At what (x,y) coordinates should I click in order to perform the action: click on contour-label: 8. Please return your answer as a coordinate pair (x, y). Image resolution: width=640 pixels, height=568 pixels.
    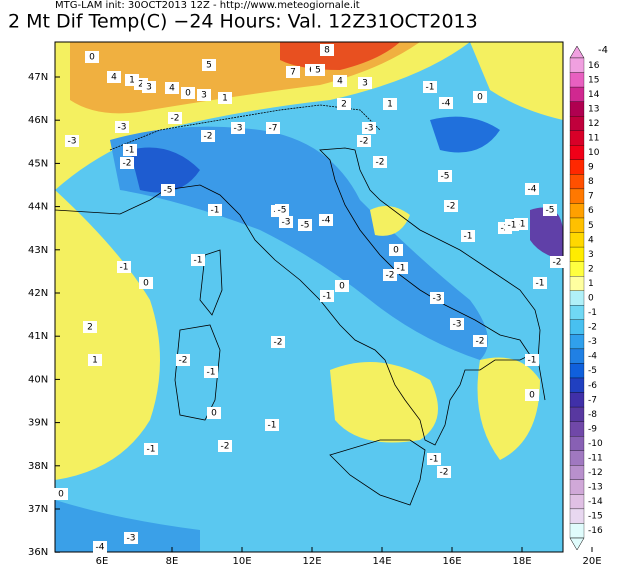
    Looking at the image, I should click on (327, 51).